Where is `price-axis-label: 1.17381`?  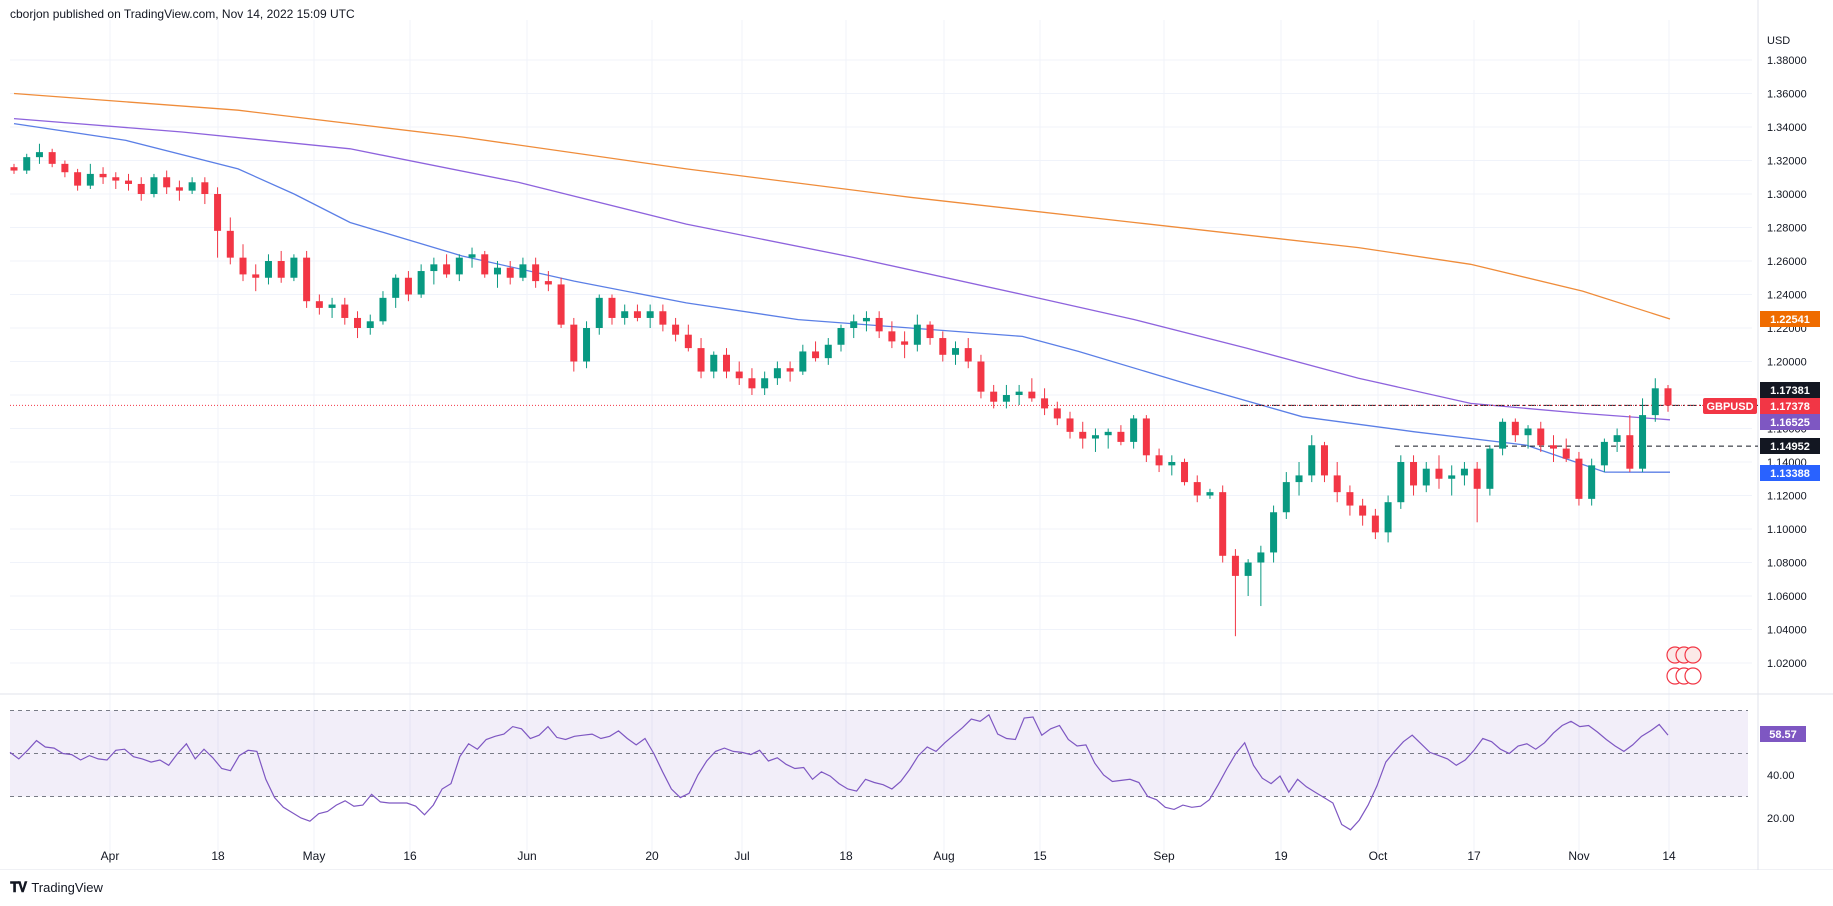
price-axis-label: 1.17381 is located at coordinates (1790, 390).